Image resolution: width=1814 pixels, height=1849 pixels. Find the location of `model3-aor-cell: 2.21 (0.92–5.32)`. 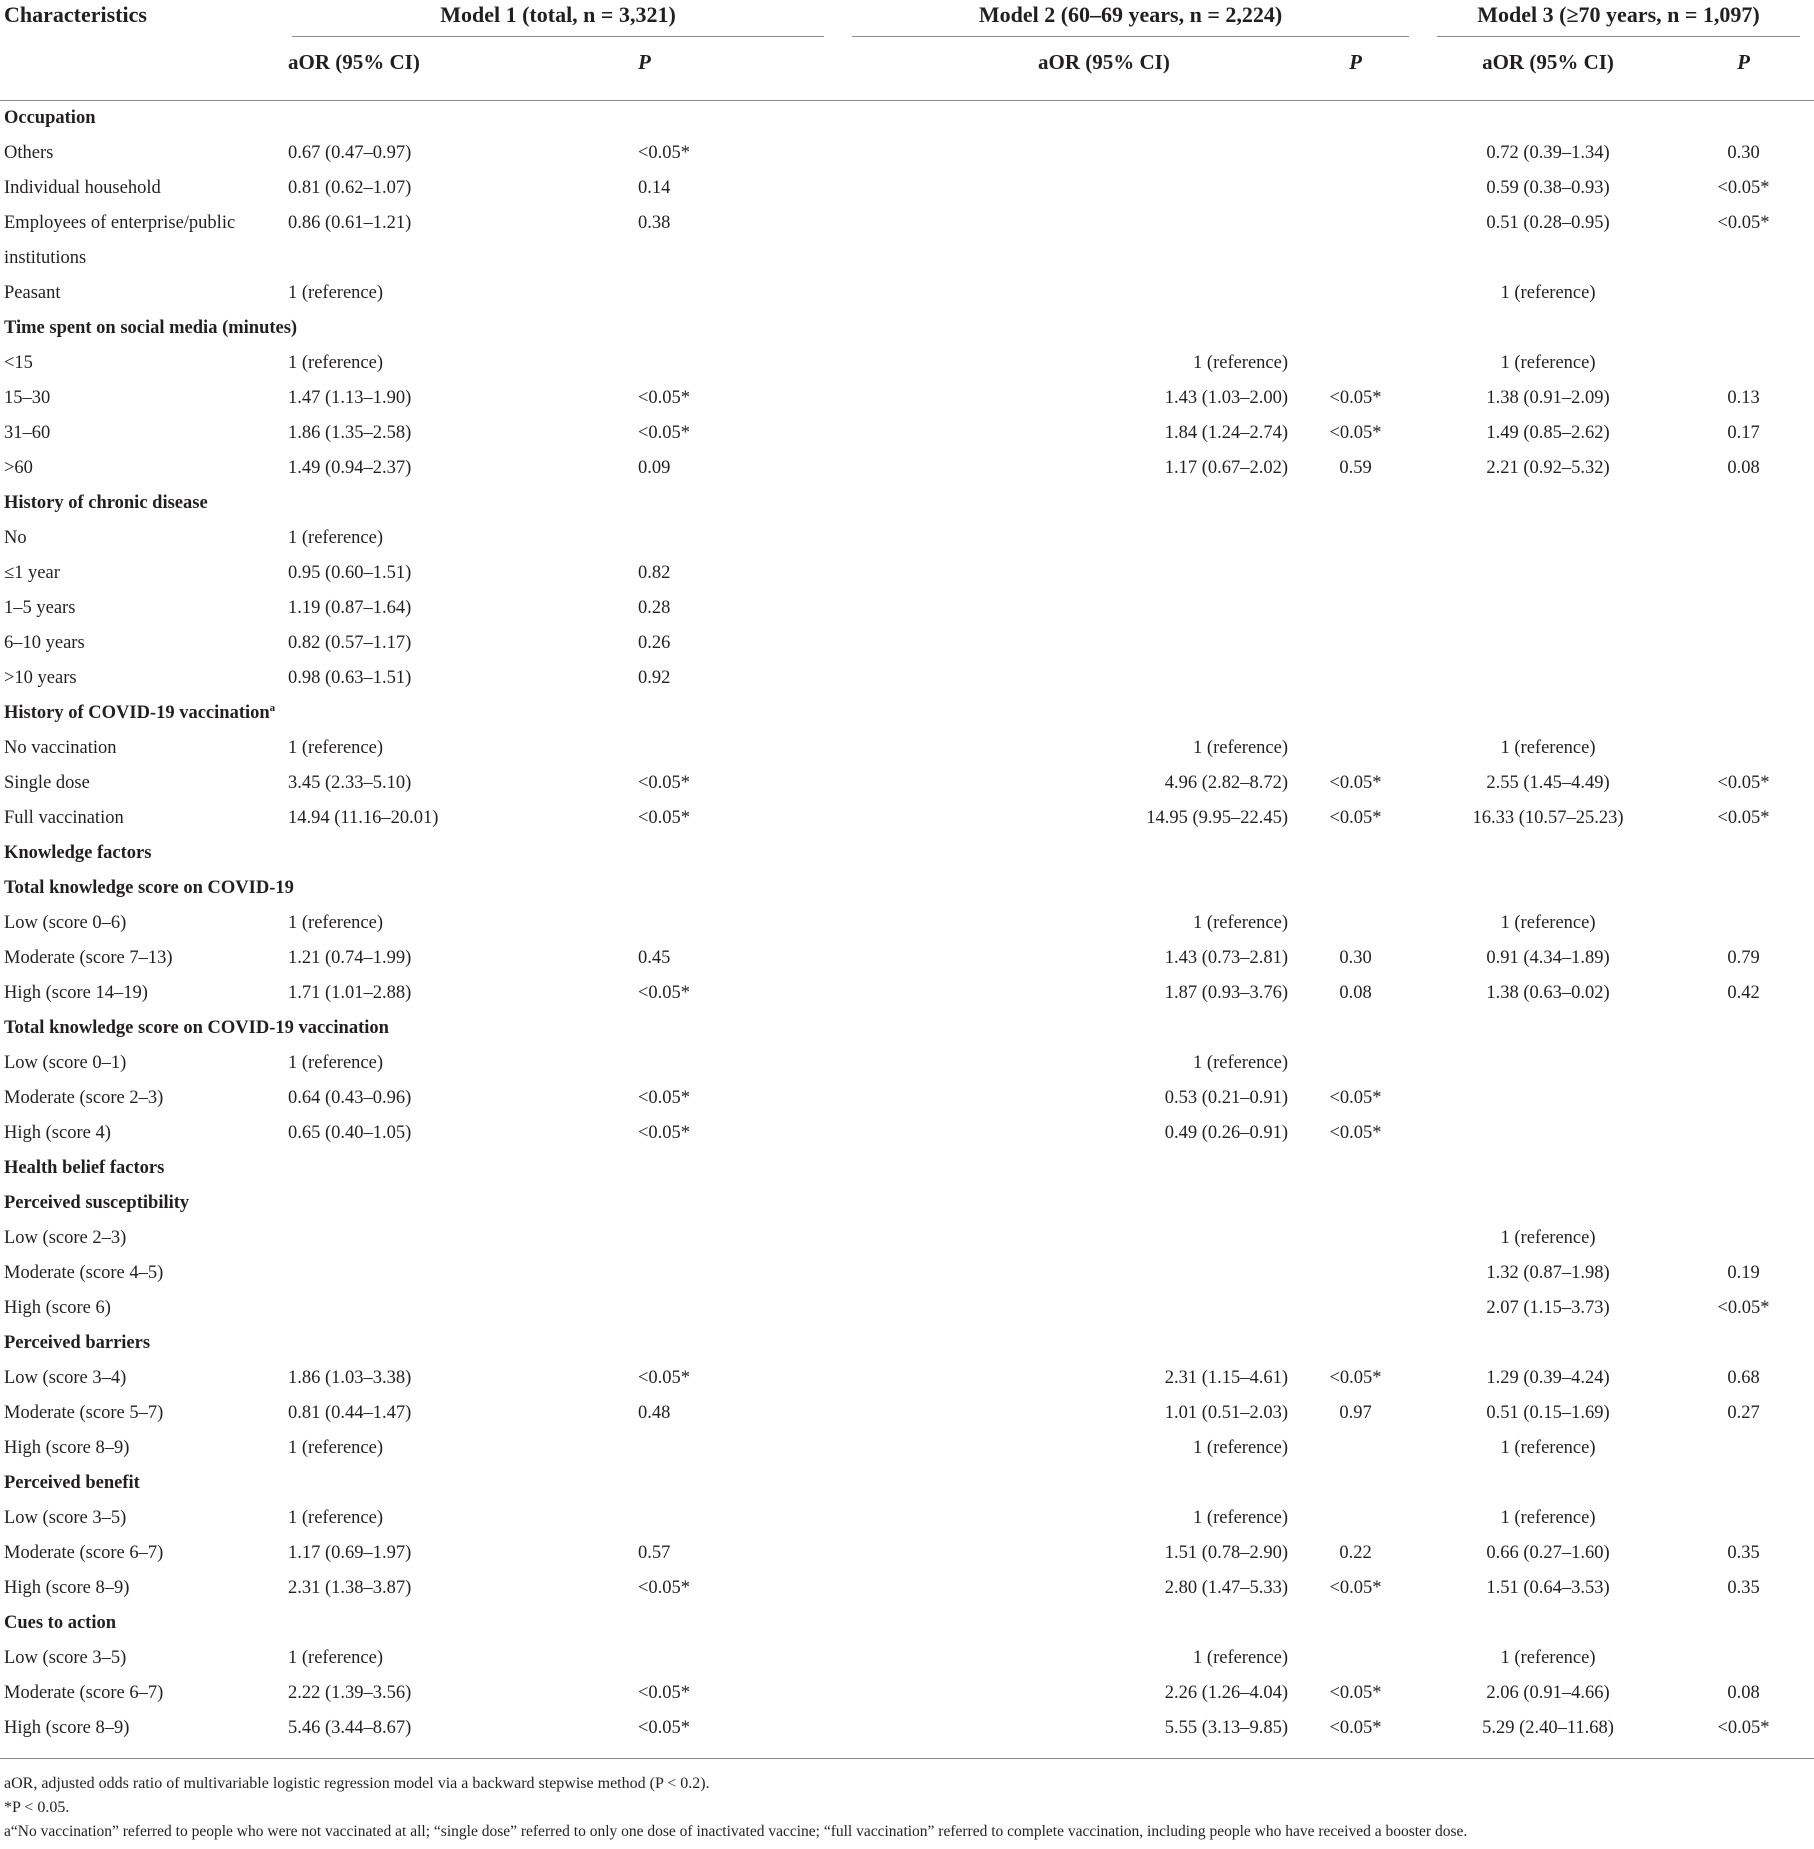

model3-aor-cell: 2.21 (0.92–5.32) is located at coordinates (1548, 468).